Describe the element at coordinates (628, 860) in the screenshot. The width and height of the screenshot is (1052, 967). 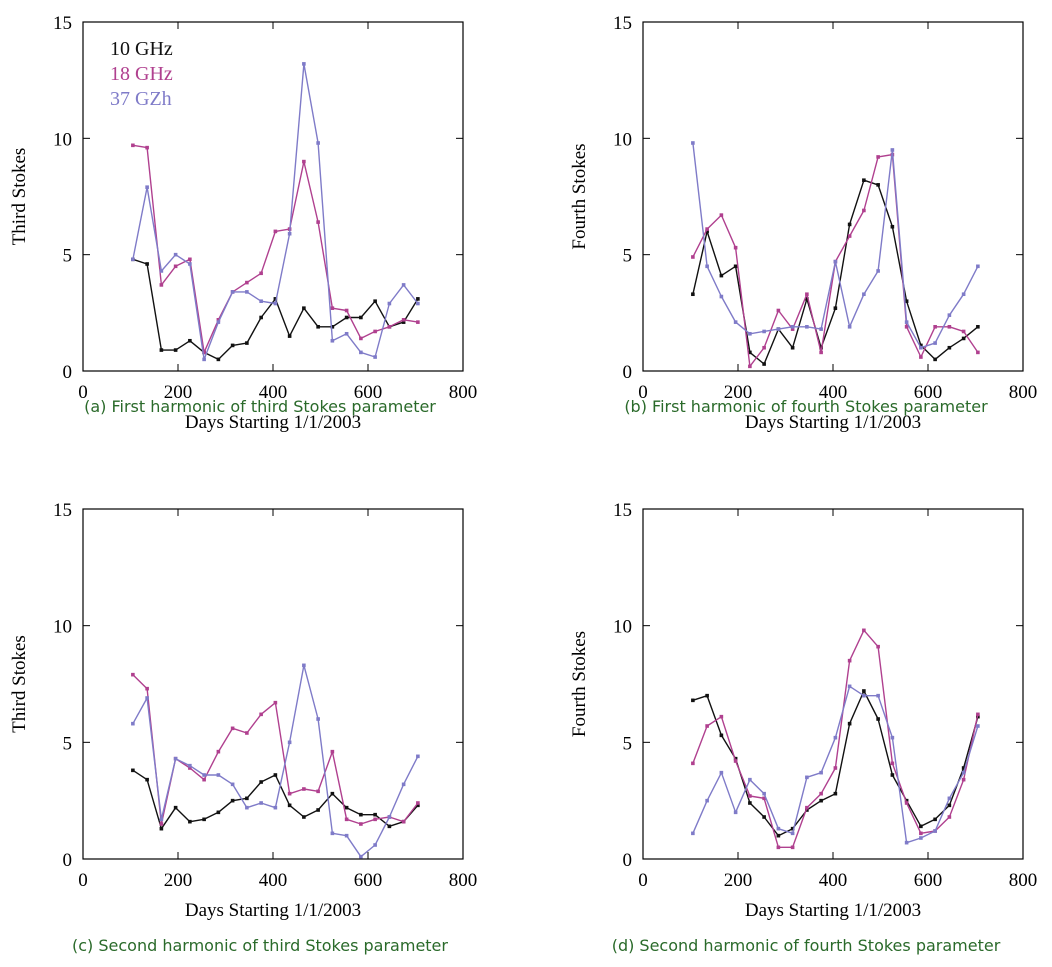
I see `y-tick-label: 0` at that location.